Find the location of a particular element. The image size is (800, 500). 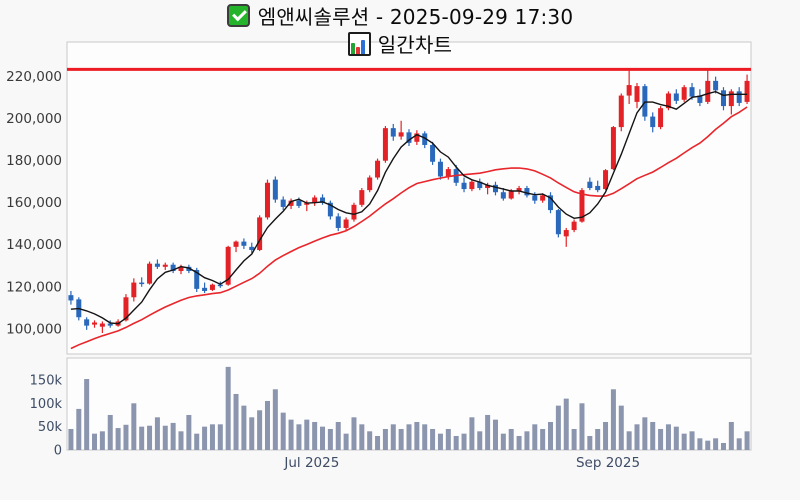

chart-title-line: 엠앤씨솔루션 - 2025-09-29 17:30 is located at coordinates (400, 15).